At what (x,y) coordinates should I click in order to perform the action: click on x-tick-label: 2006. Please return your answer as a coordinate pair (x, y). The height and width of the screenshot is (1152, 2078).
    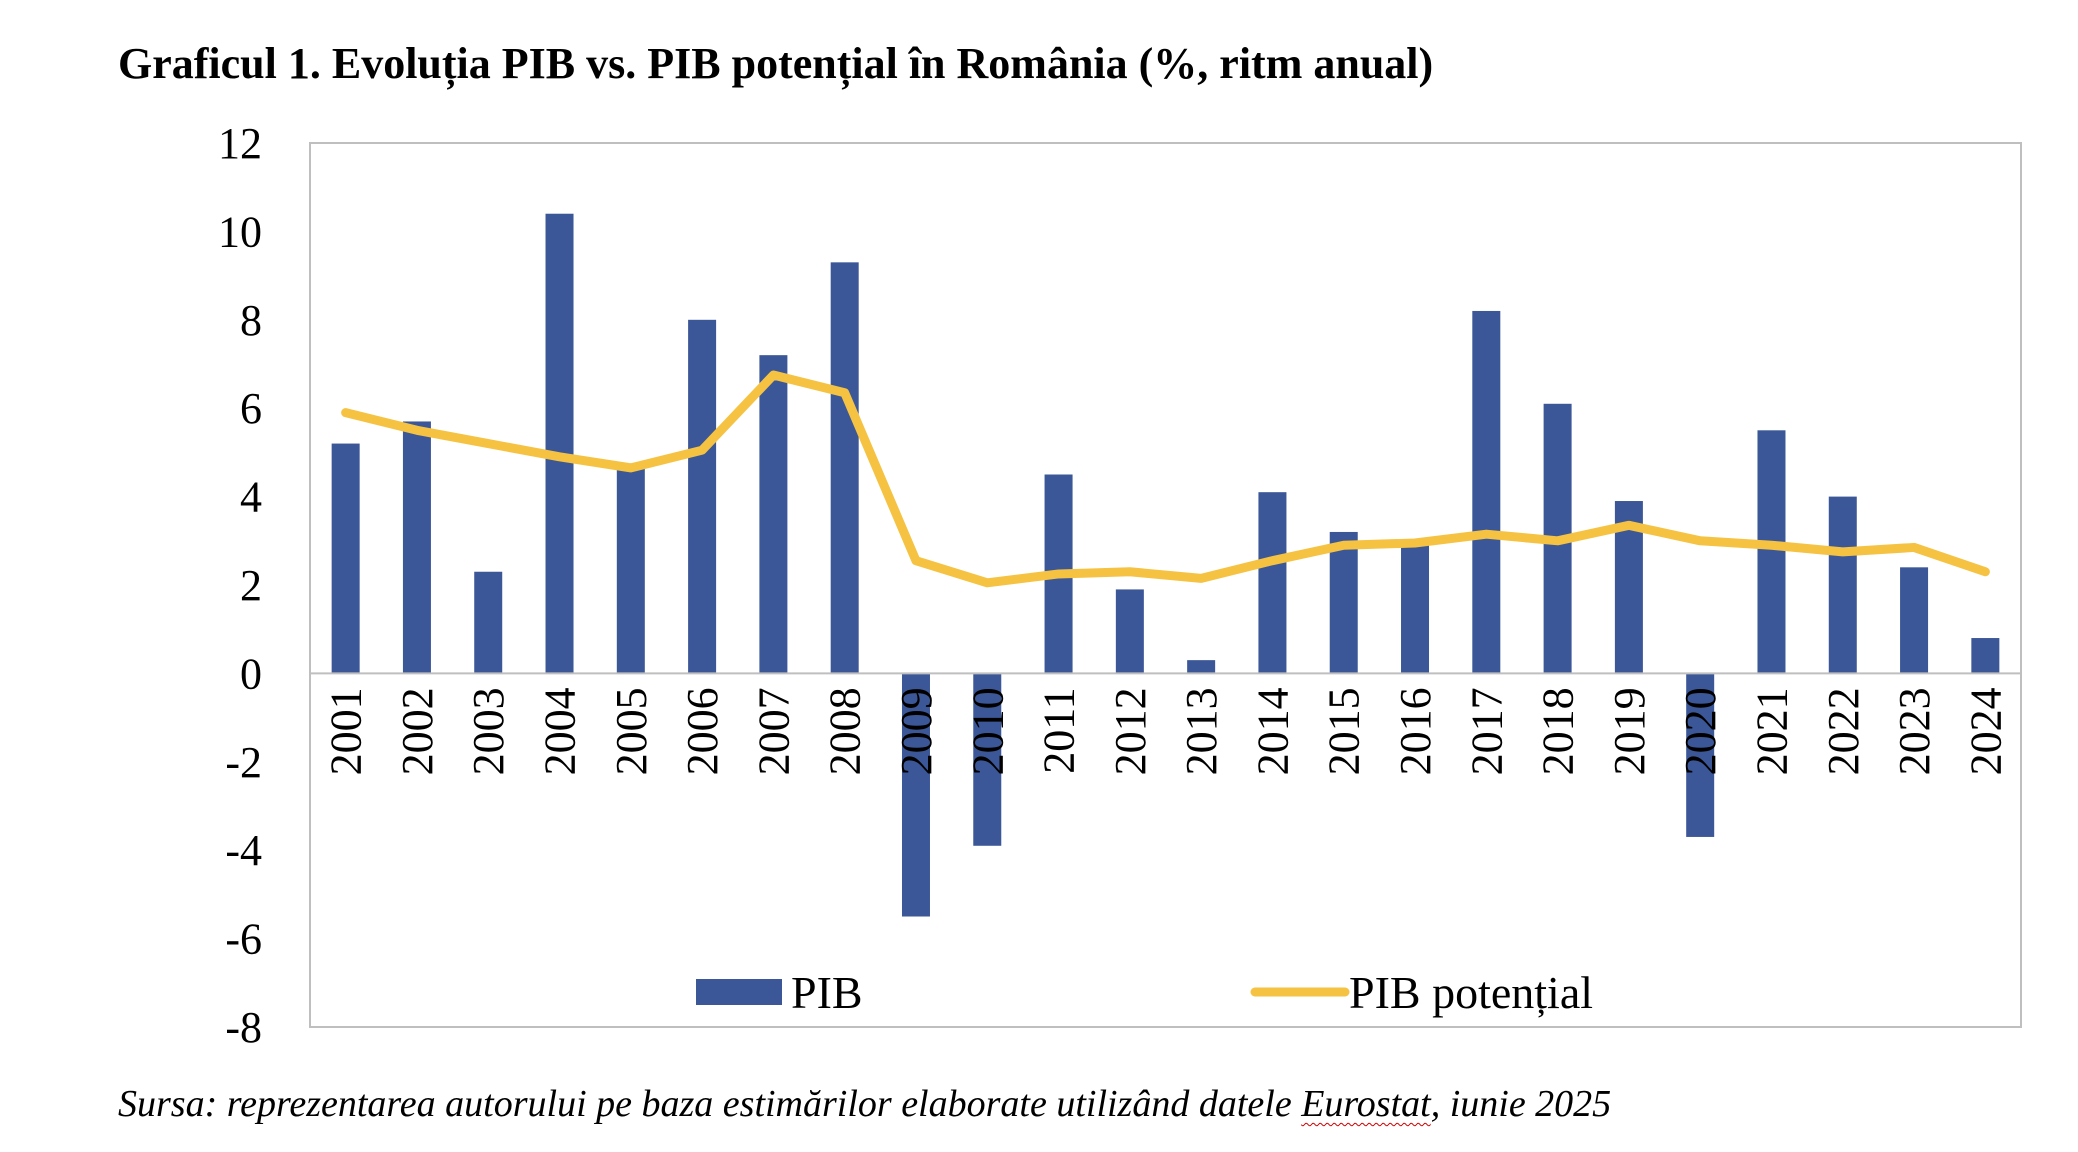
    Looking at the image, I should click on (702, 731).